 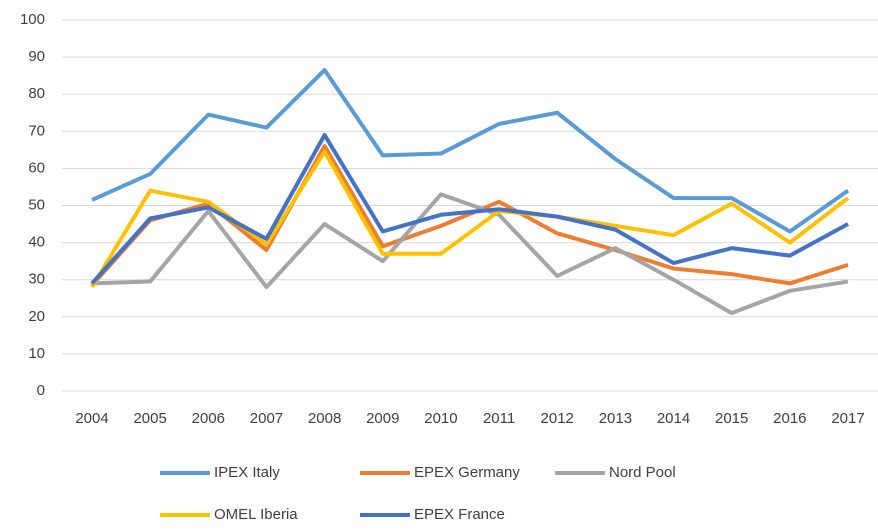 What do you see at coordinates (731, 418) in the screenshot?
I see `x-tick-label: 2015` at bounding box center [731, 418].